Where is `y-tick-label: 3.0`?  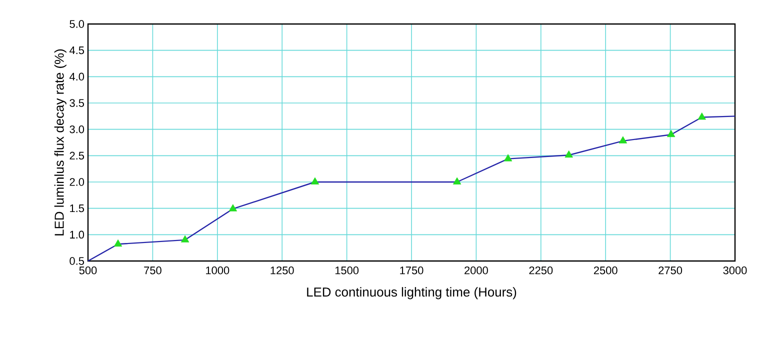
y-tick-label: 3.0 is located at coordinates (77, 129).